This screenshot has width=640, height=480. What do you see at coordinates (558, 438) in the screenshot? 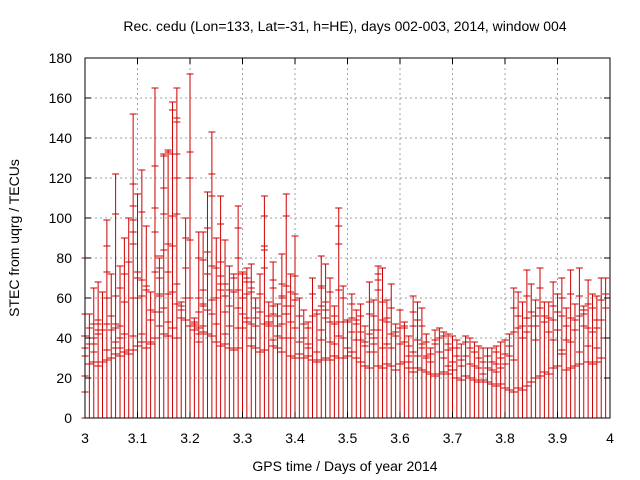
I see `x-tick-label: 3.9` at bounding box center [558, 438].